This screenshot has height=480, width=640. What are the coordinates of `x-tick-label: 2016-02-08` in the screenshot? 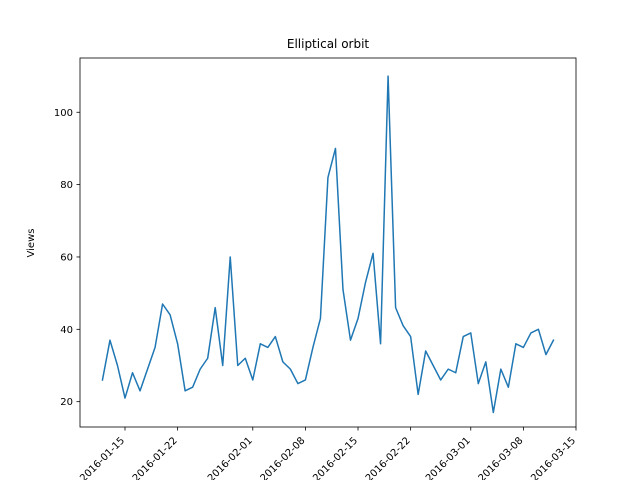 It's located at (283, 457).